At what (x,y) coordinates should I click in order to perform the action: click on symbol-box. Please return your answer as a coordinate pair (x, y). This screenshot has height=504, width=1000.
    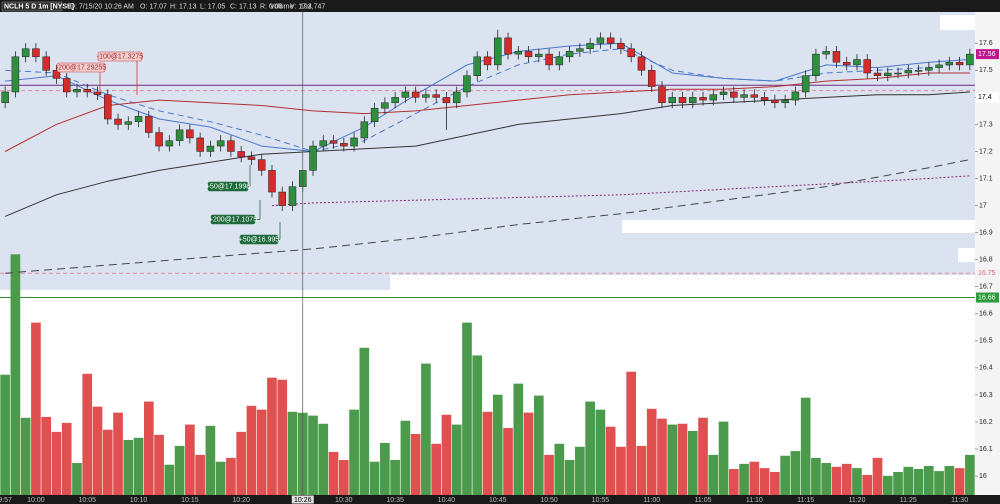
    Looking at the image, I should click on (32, 6).